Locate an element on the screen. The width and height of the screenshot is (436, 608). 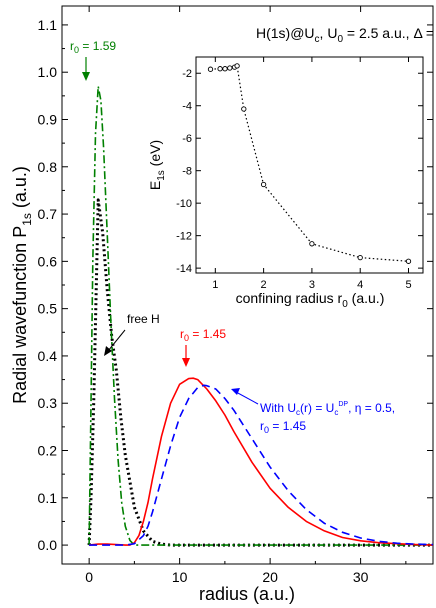
main-y-axis-label: Radial wavefunction P1s (a.u.) is located at coordinates (22, 285).